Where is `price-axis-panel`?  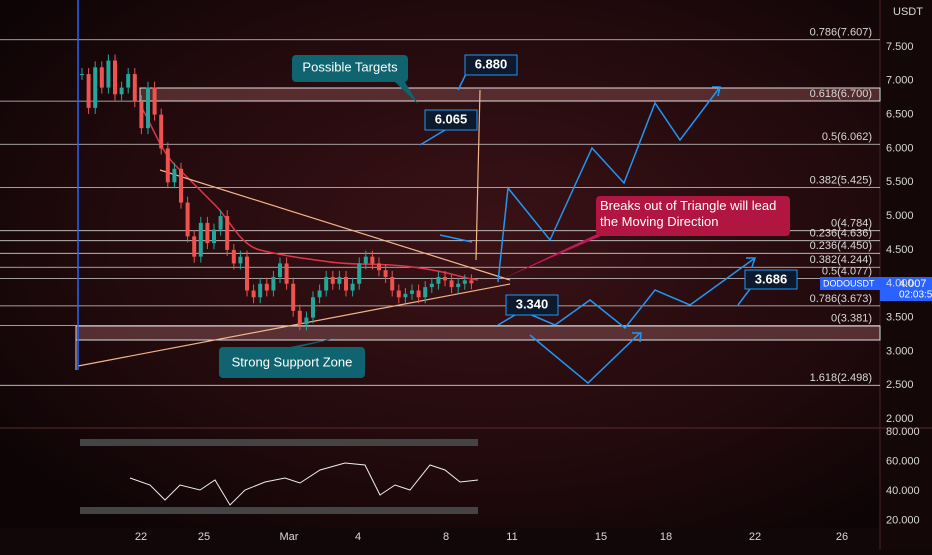 price-axis-panel is located at coordinates (906, 275).